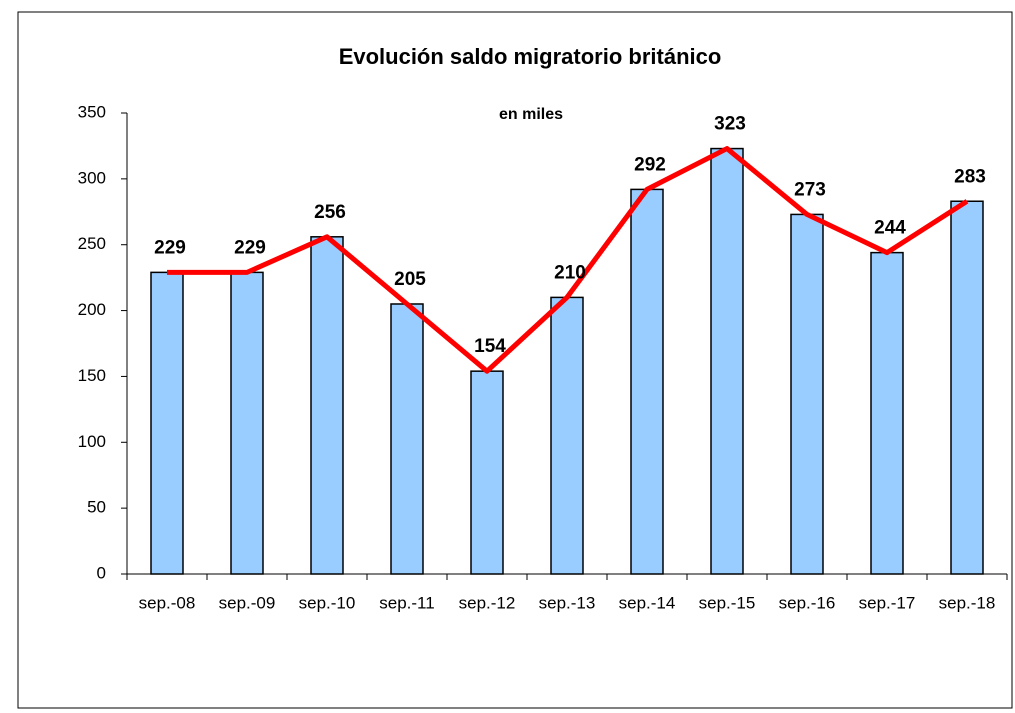 Image resolution: width=1015 pixels, height=713 pixels. What do you see at coordinates (887, 602) in the screenshot?
I see `x-tick-label: sep.-17` at bounding box center [887, 602].